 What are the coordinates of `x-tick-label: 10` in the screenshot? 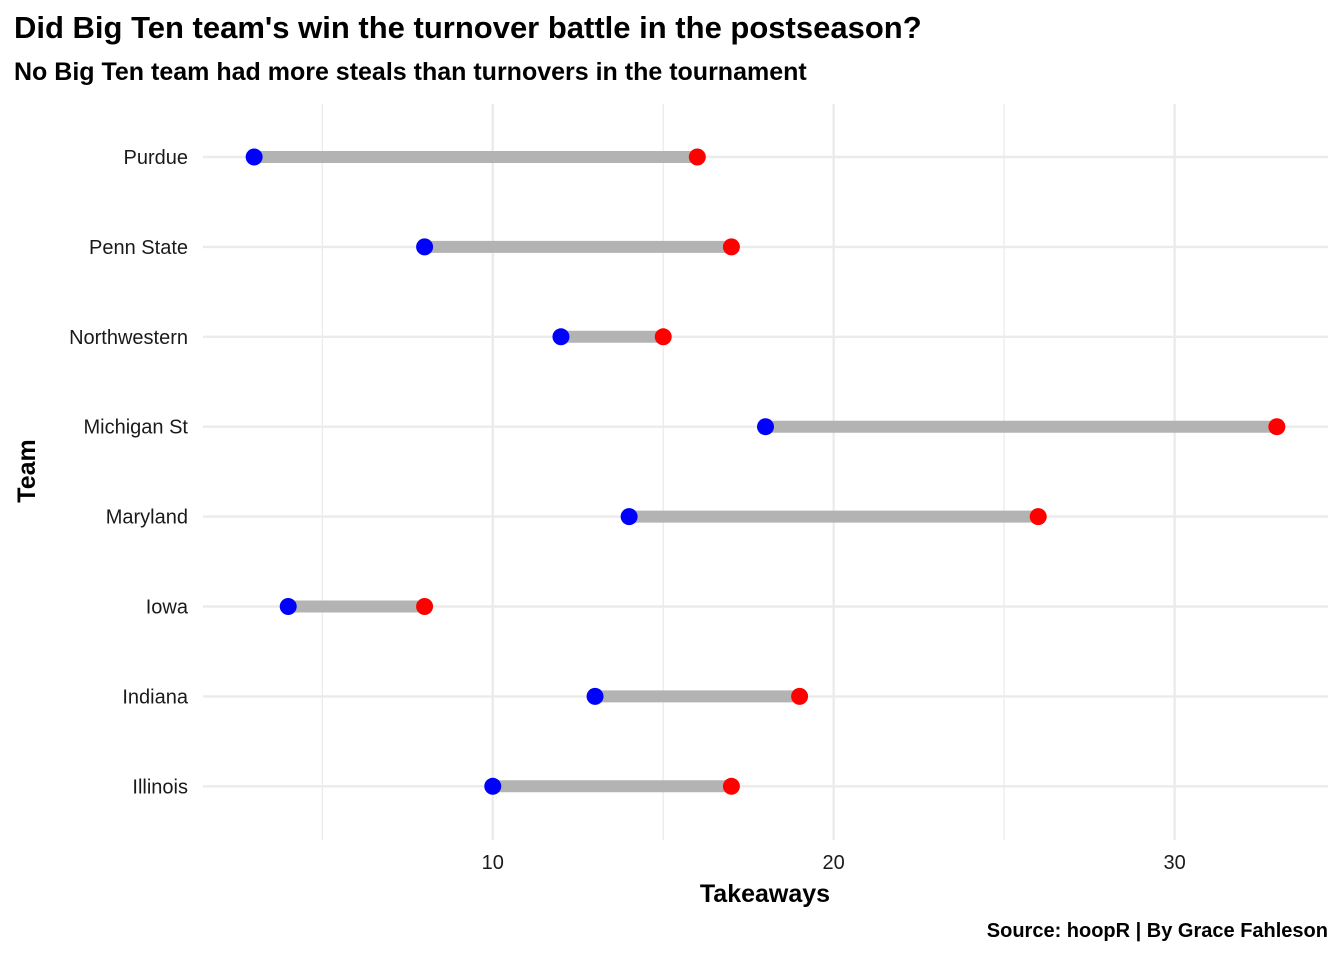 It's located at (493, 863).